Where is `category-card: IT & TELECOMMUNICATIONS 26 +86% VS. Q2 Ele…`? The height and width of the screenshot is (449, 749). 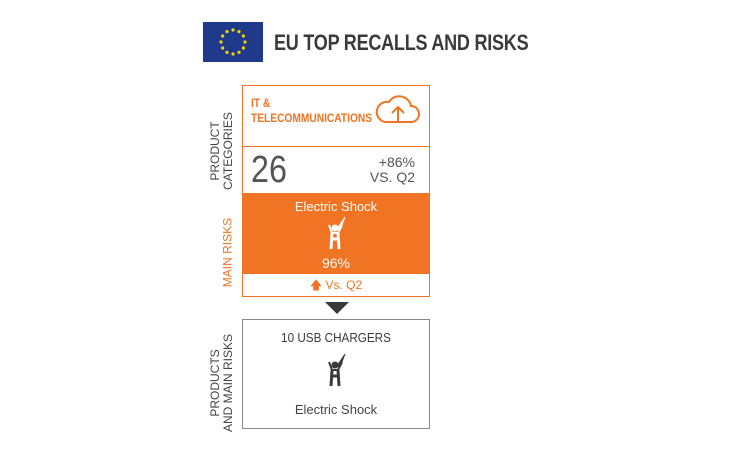
category-card: IT & TELECOMMUNICATIONS 26 +86% VS. Q2 Ele… is located at coordinates (336, 191).